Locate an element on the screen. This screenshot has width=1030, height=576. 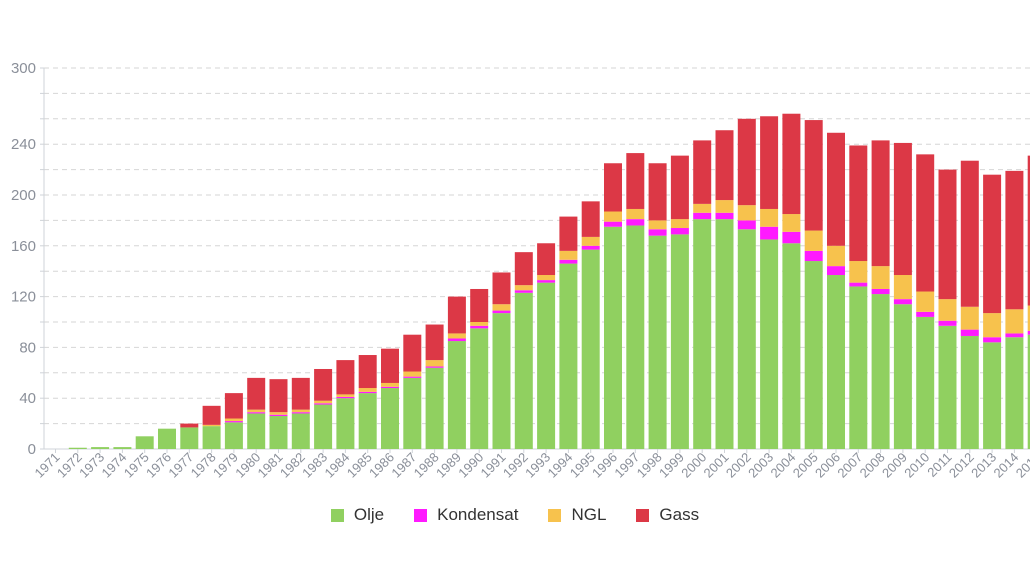
legend-item-gass: Gass is located at coordinates (667, 515).